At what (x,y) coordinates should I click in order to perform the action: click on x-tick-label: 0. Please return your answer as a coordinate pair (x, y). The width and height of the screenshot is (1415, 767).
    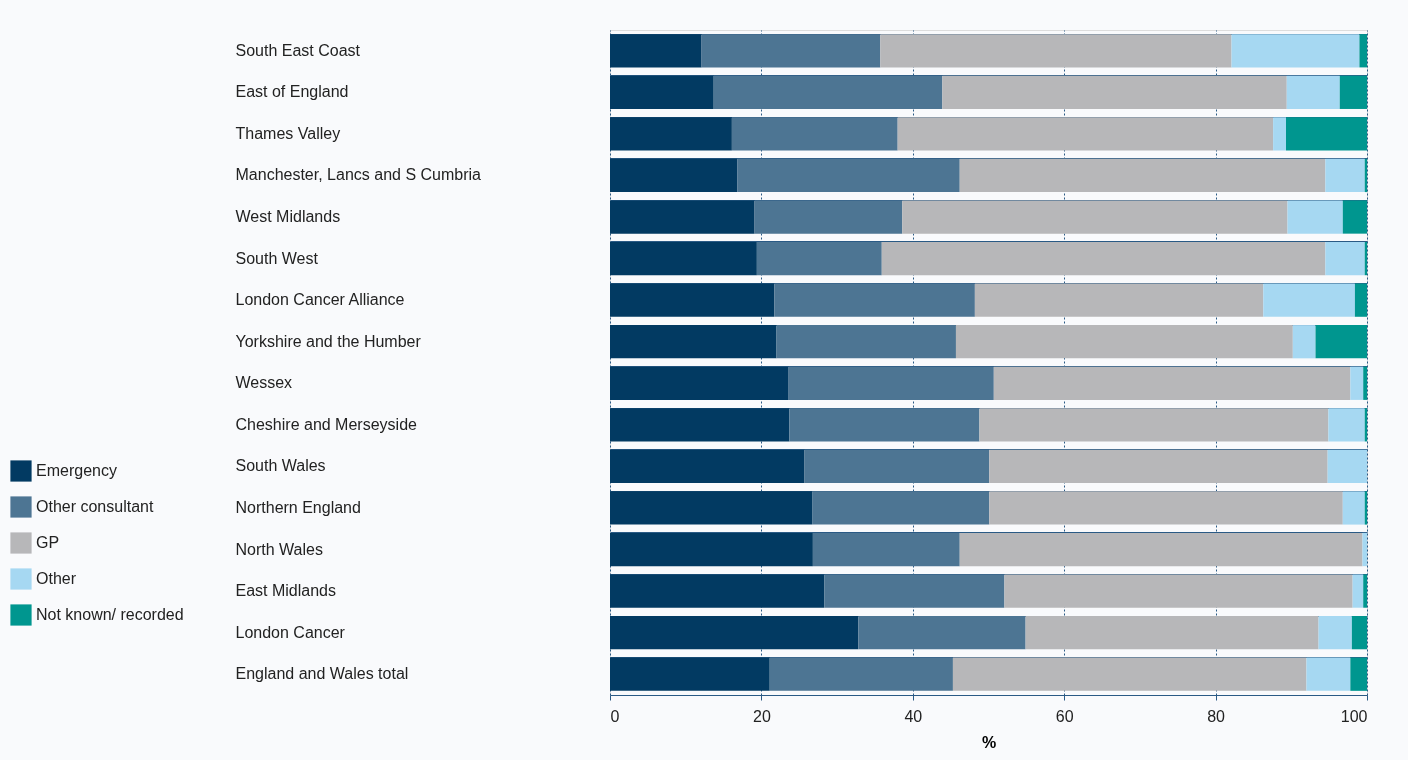
    Looking at the image, I should click on (615, 716).